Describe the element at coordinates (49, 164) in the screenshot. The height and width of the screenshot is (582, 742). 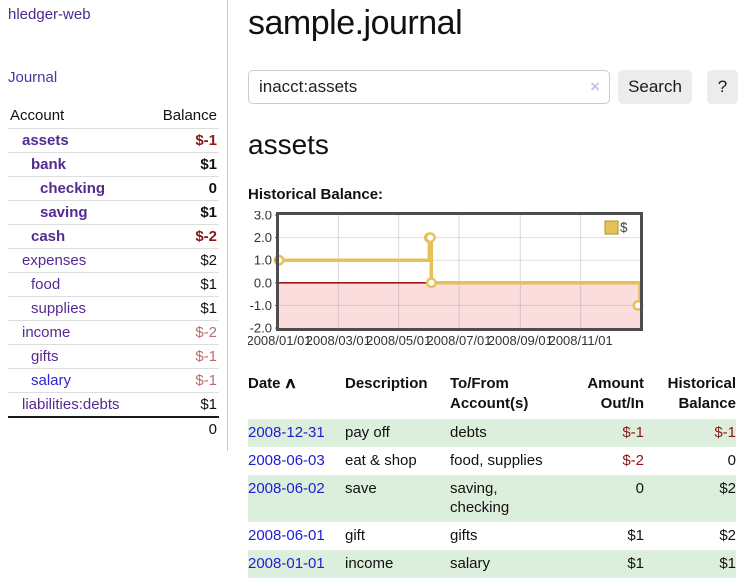
I see `account-link-bank: bank` at that location.